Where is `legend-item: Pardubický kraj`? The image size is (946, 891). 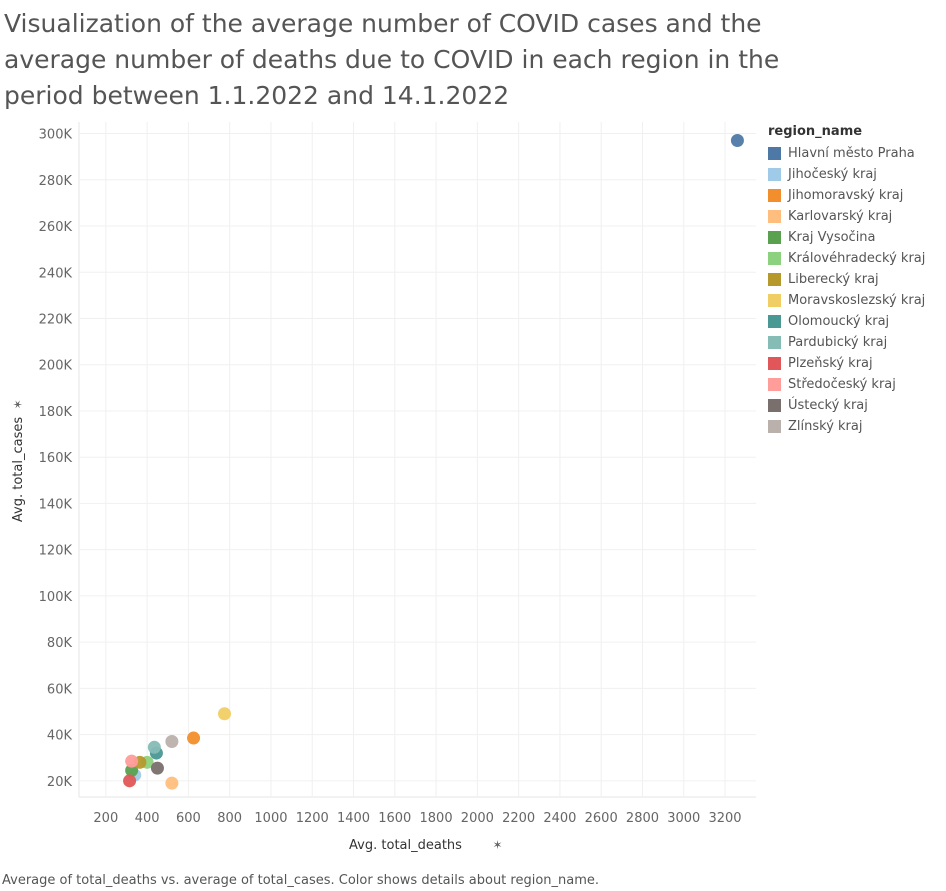 legend-item: Pardubický kraj is located at coordinates (846, 342).